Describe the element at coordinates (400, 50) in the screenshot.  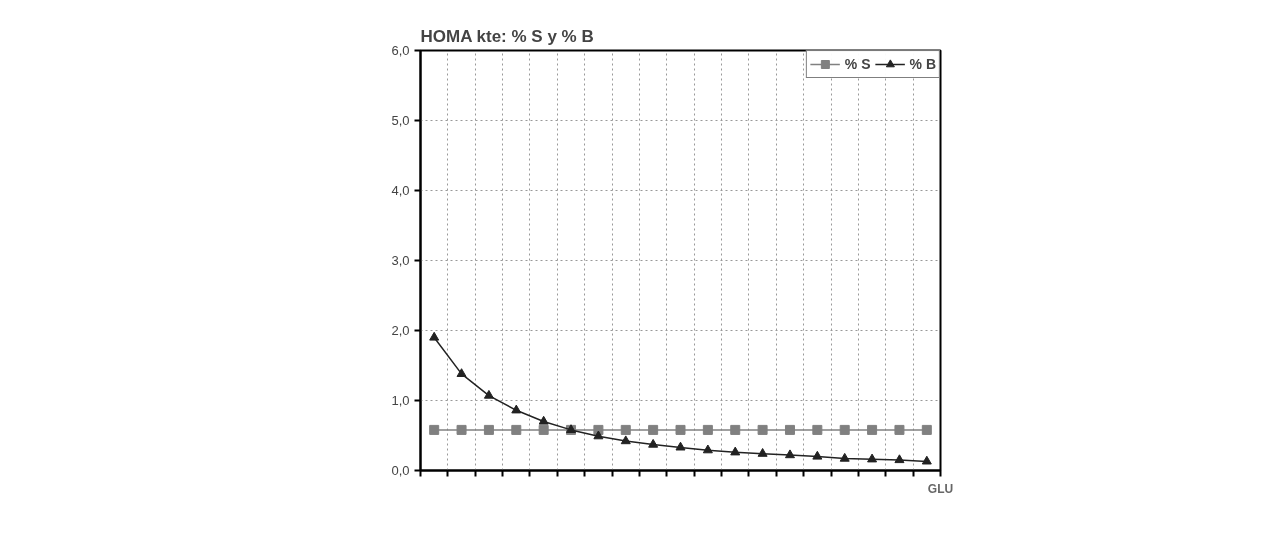
I see `y-tick-label: 6,0` at that location.